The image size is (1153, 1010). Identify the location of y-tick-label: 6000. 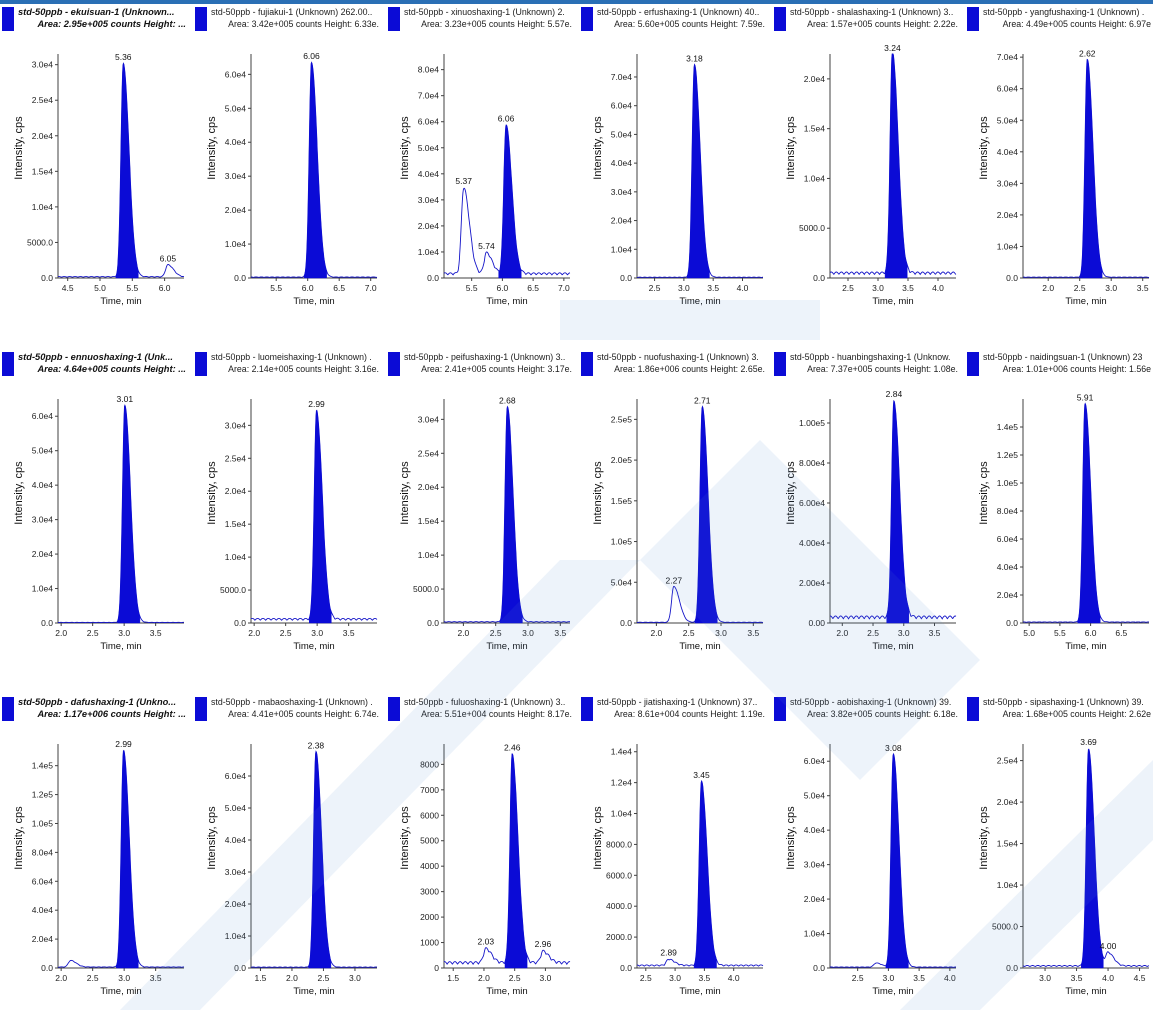
(429, 815).